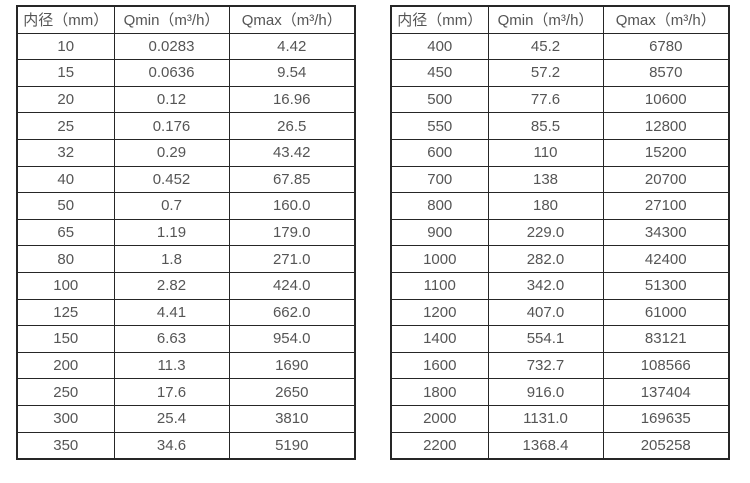 This screenshot has width=750, height=483. I want to click on table-row: 500 77.6 10600, so click(560, 99).